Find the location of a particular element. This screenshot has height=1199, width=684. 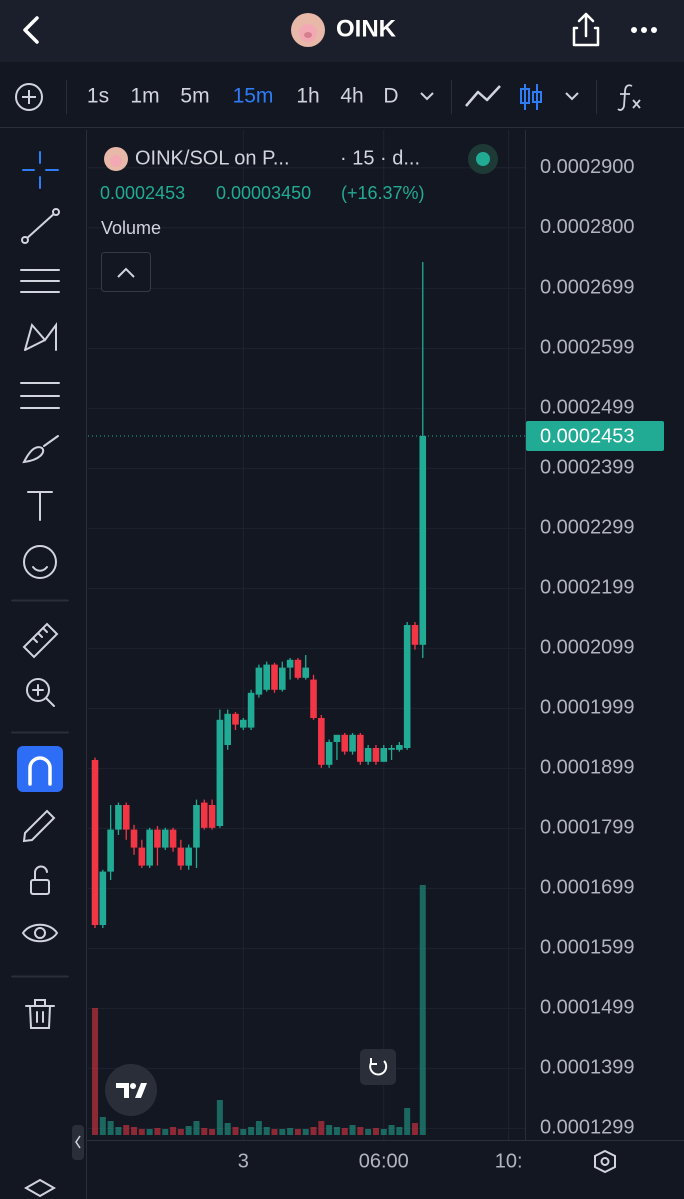

share-icon-arrow is located at coordinates (586, 25).